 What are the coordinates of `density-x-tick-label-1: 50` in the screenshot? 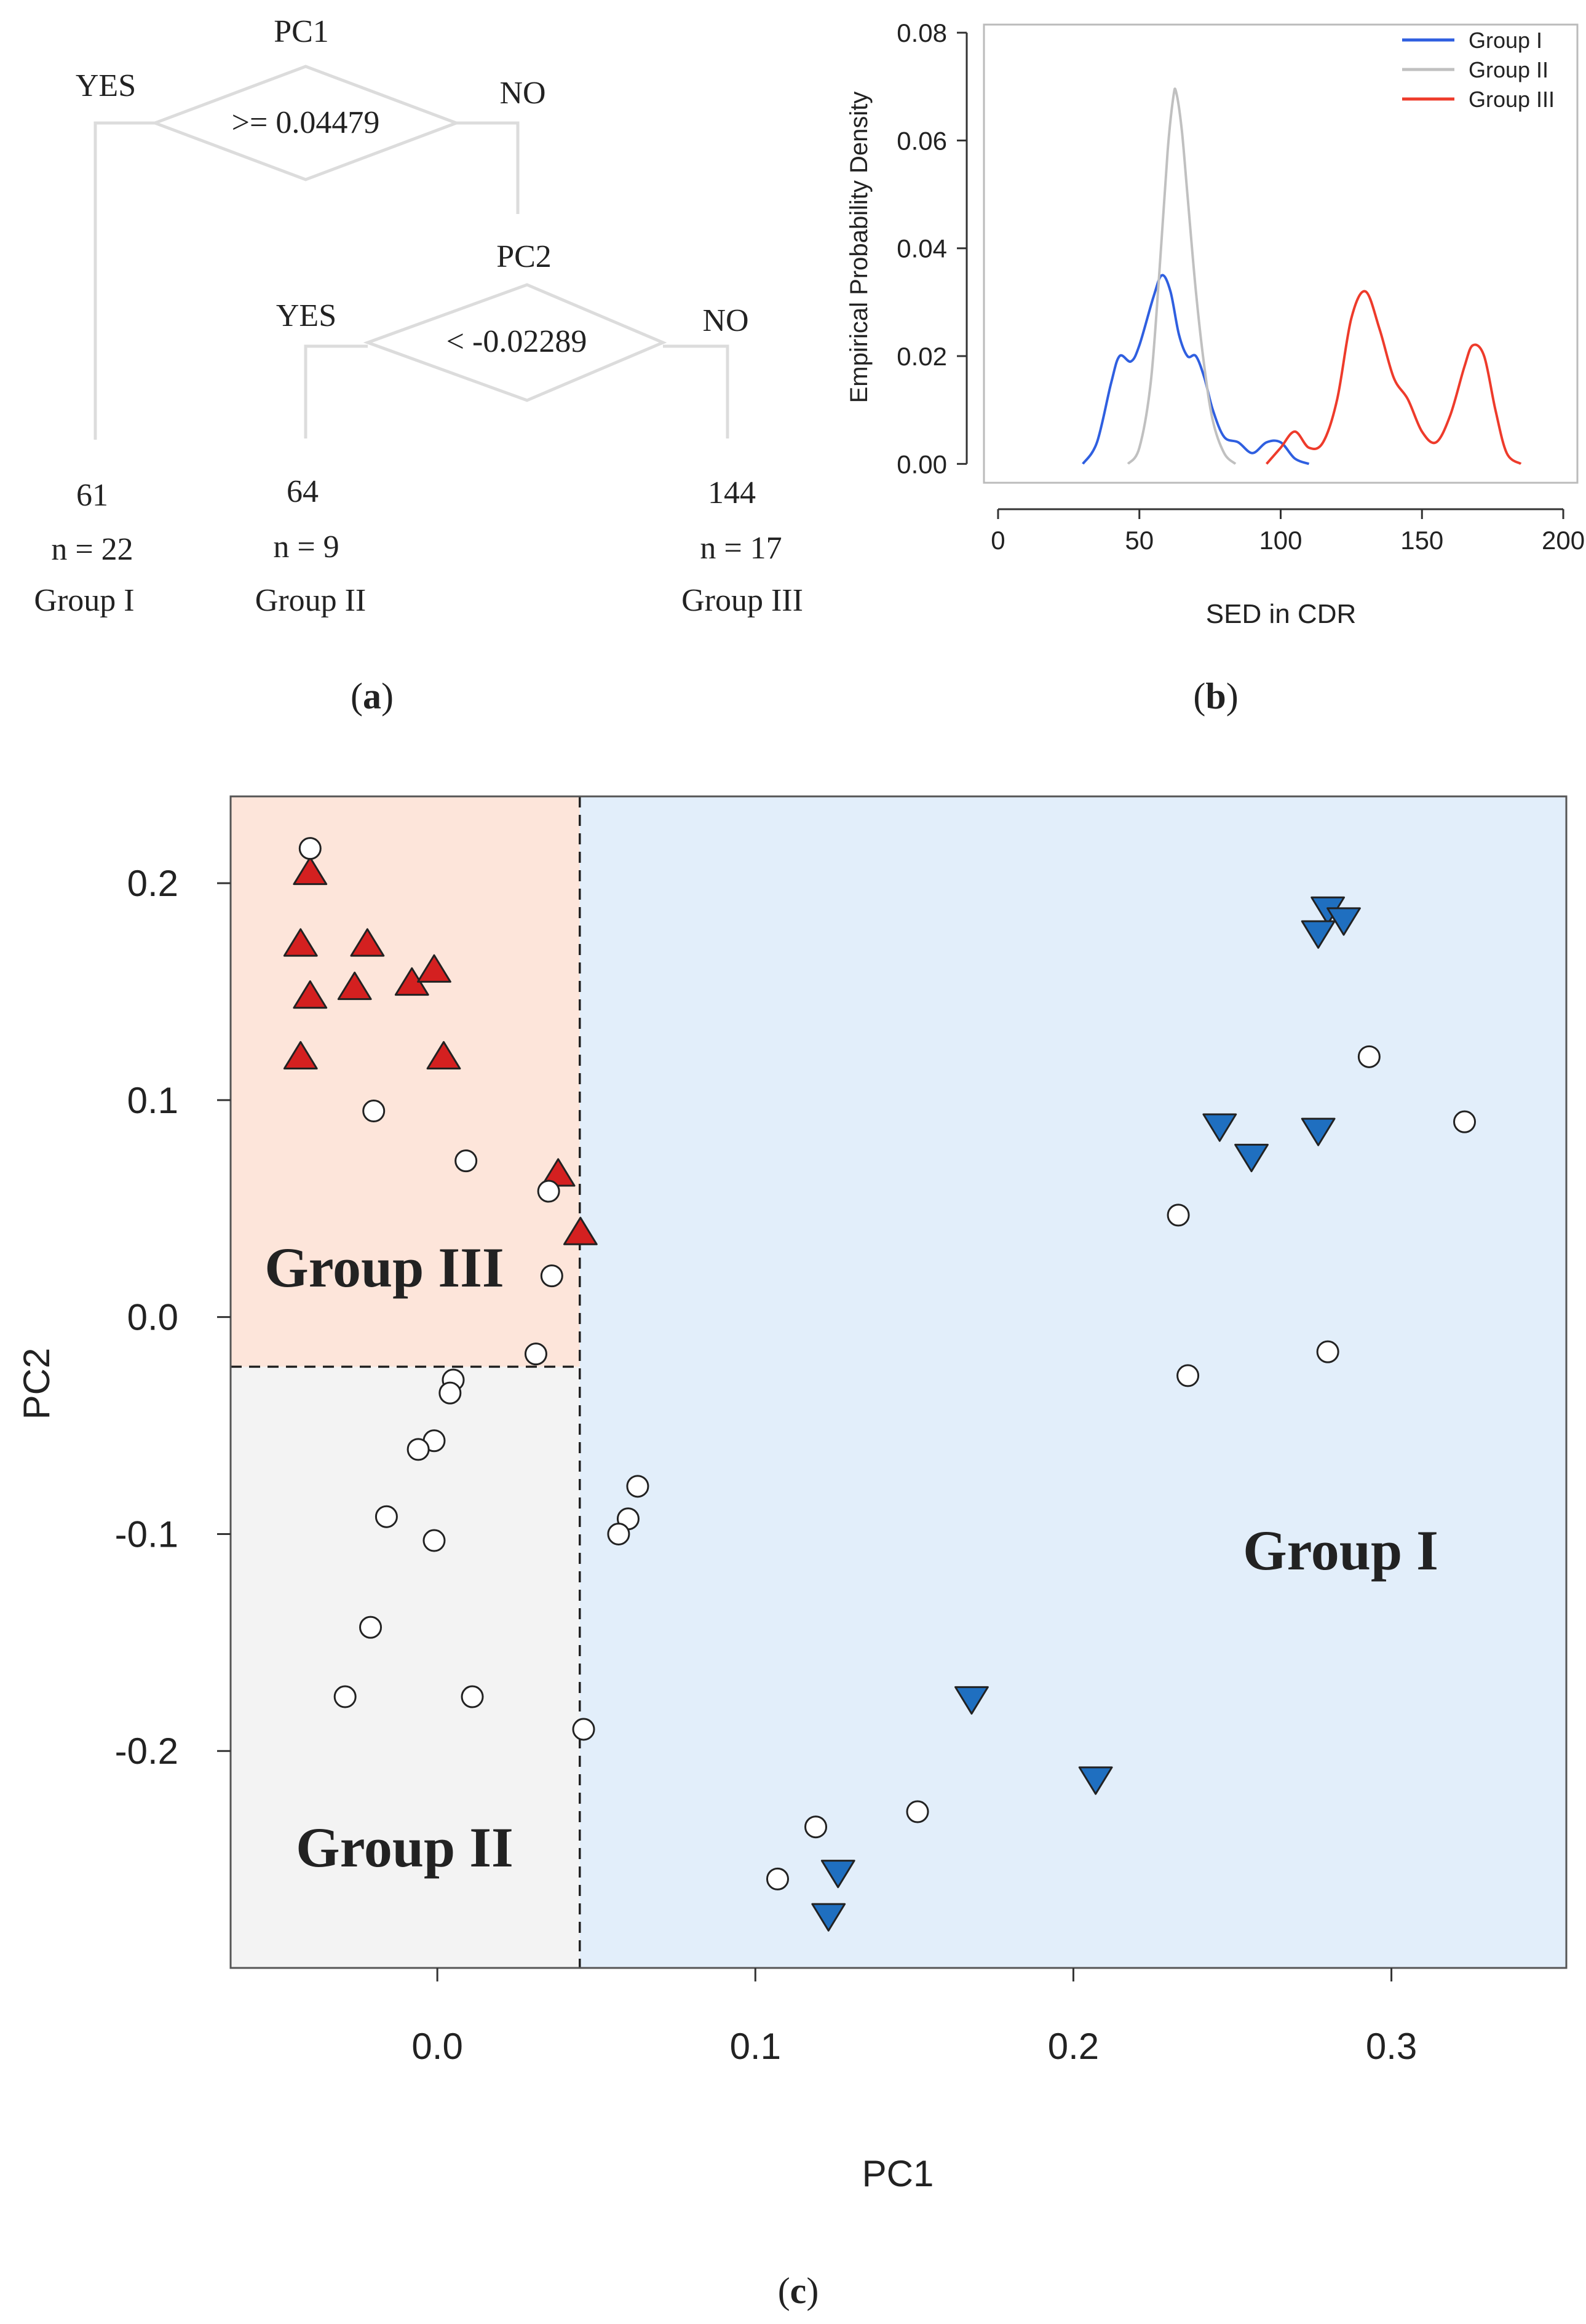 It's located at (1139, 541).